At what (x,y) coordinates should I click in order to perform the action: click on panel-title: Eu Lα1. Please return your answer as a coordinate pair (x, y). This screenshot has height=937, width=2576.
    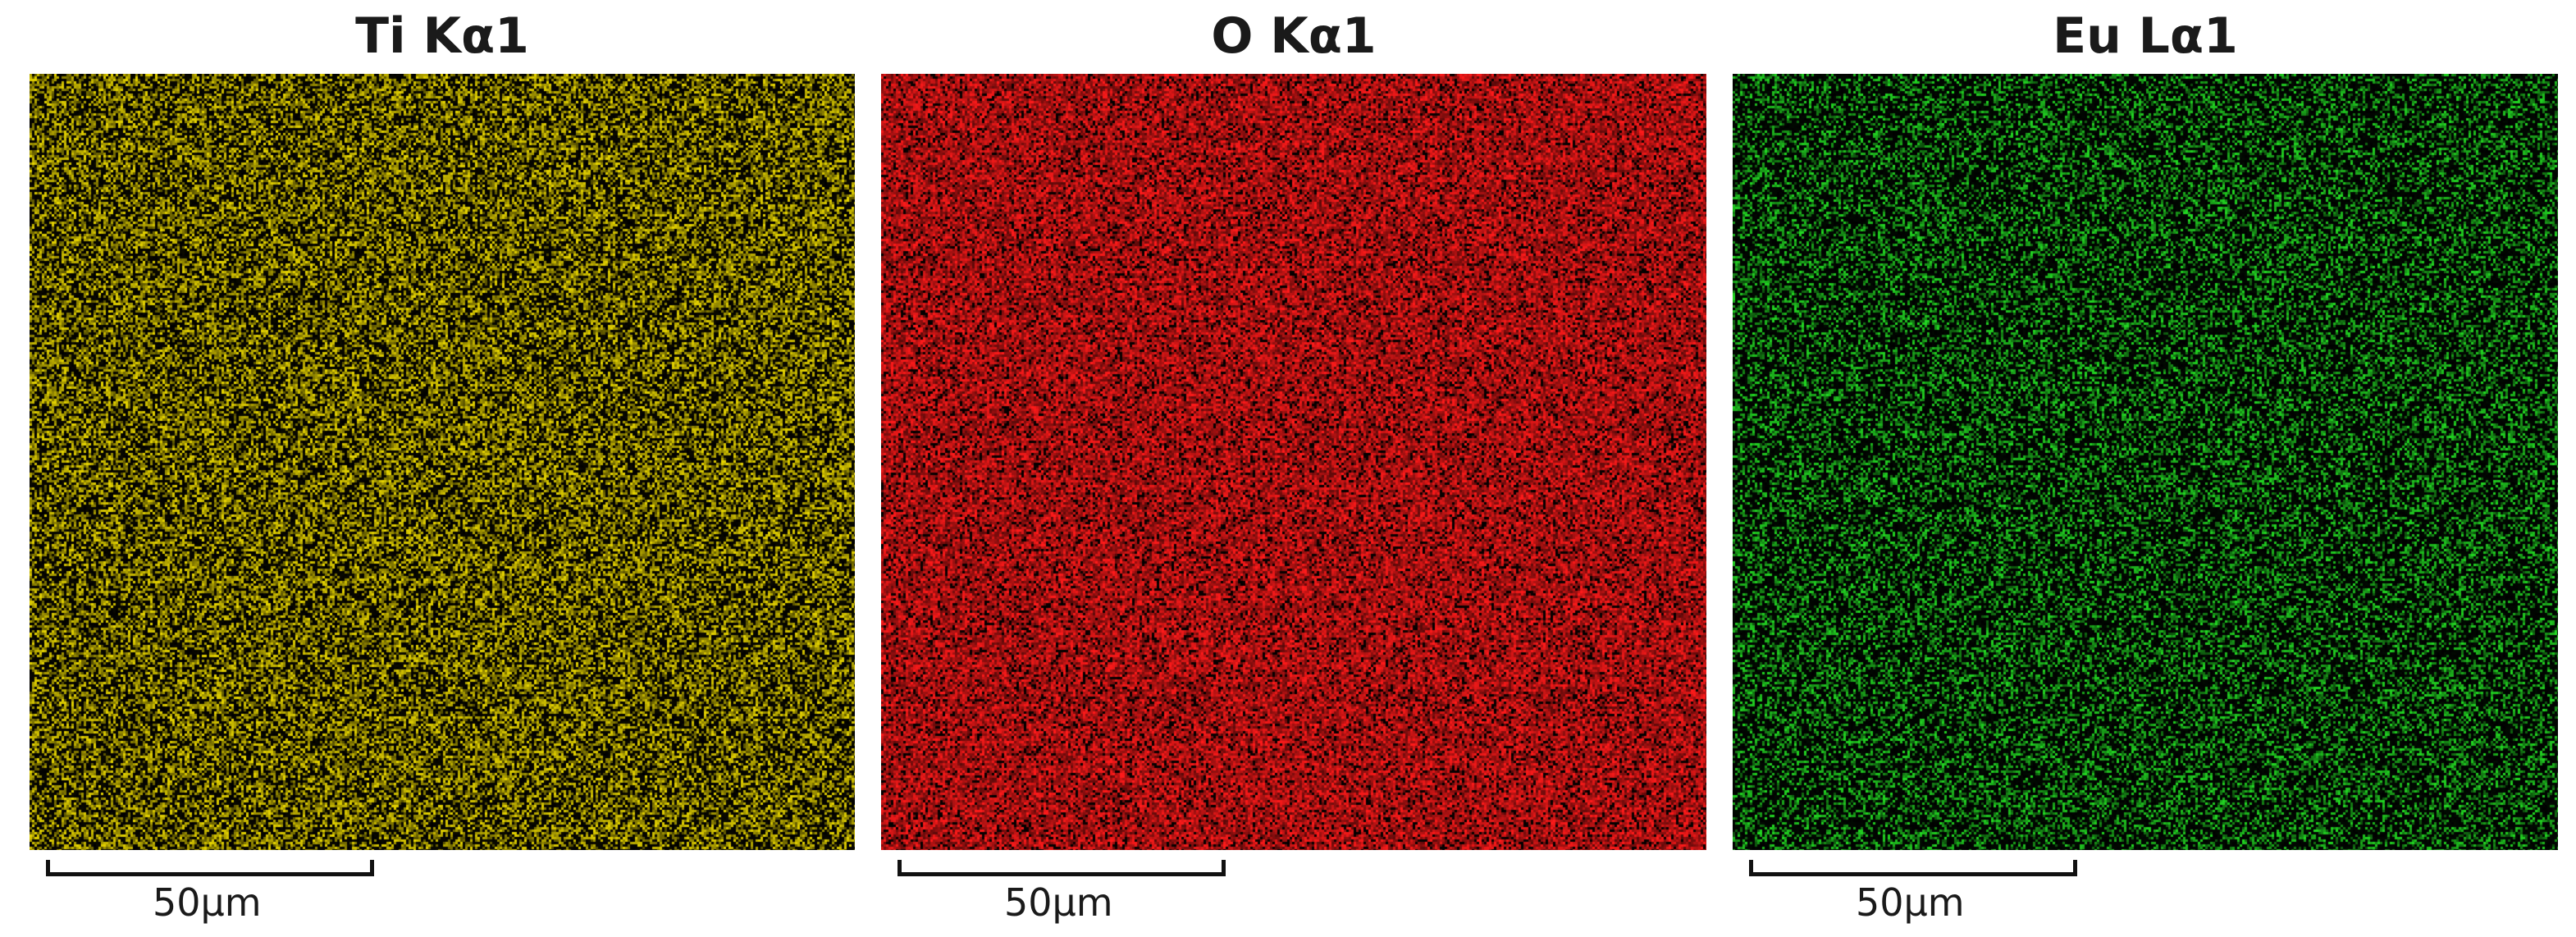
    Looking at the image, I should click on (2146, 36).